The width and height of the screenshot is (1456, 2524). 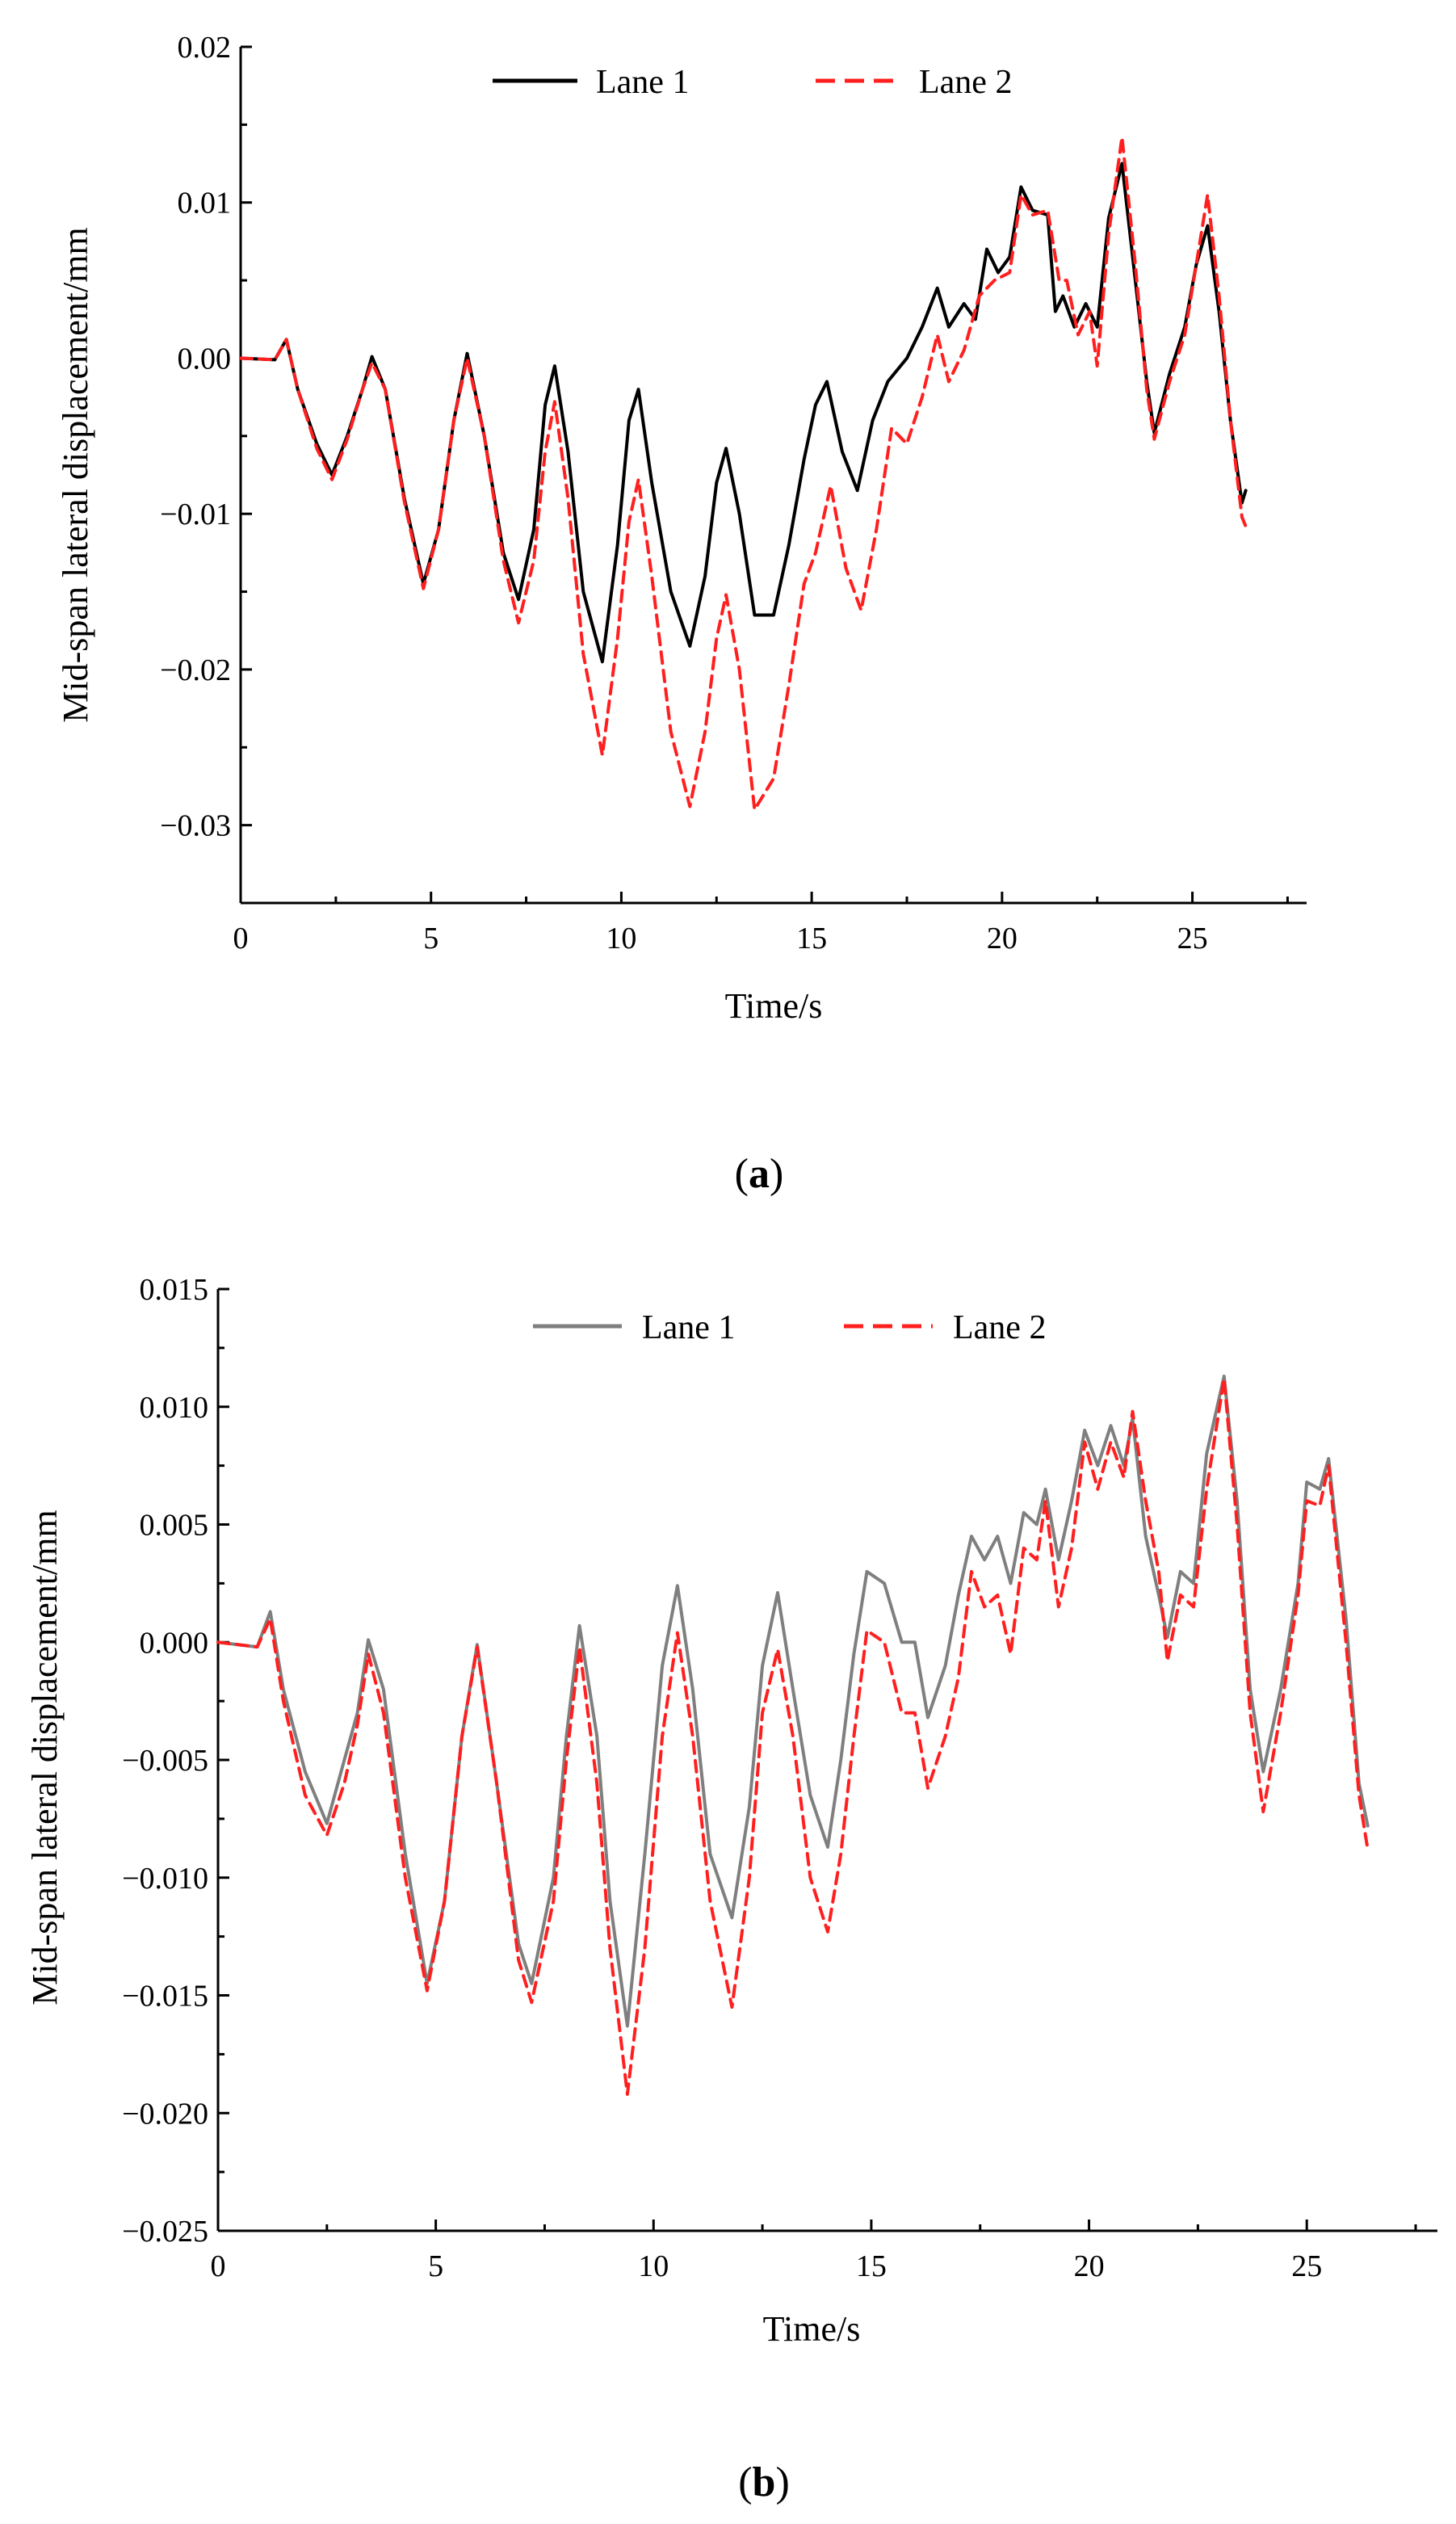 I want to click on x-tick-label-b: 10, so click(x=653, y=2266).